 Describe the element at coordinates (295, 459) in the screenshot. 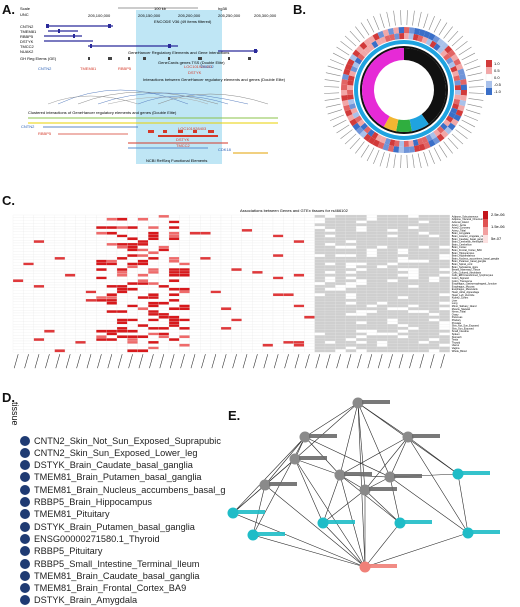

I see `network-node` at that location.